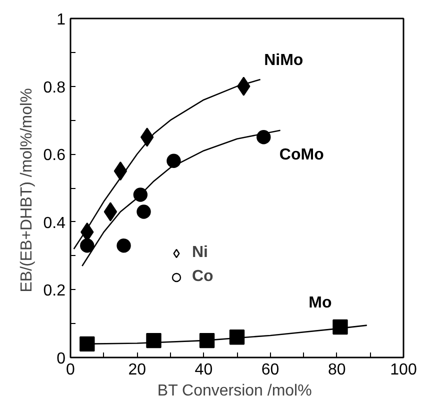  I want to click on y-tick-label: 0.8, so click(54, 87).